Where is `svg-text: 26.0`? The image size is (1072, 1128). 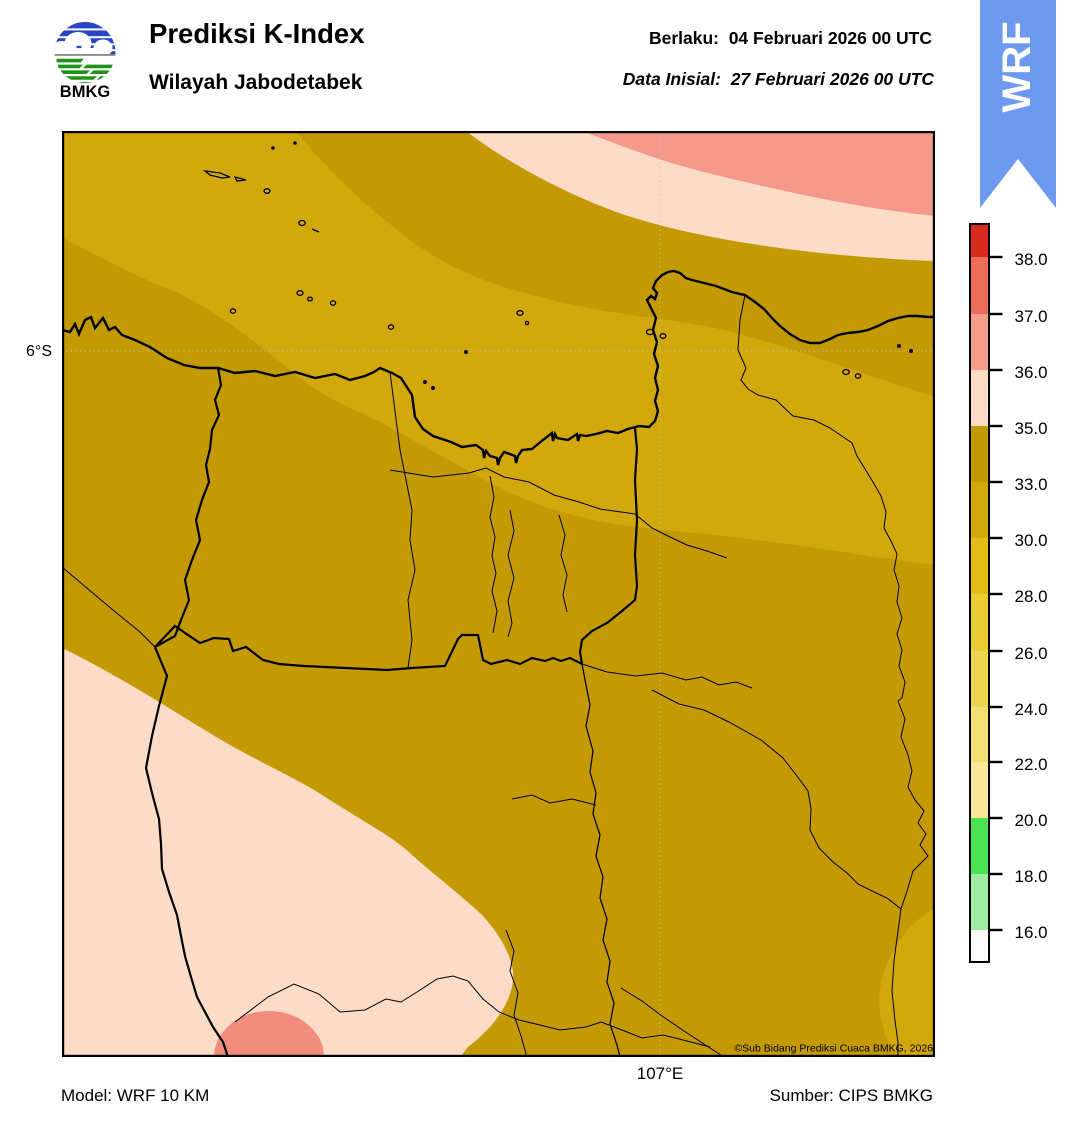 svg-text: 26.0 is located at coordinates (1031, 653).